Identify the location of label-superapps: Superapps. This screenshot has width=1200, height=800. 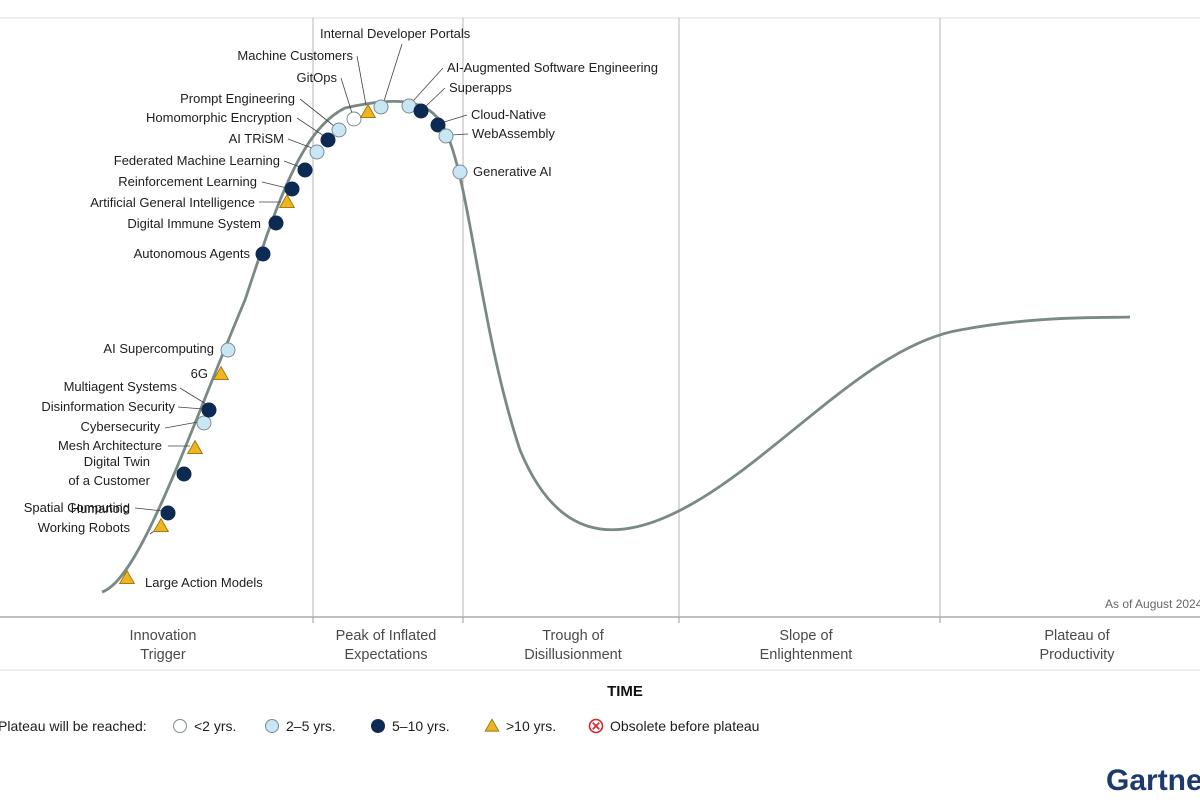
(480, 87).